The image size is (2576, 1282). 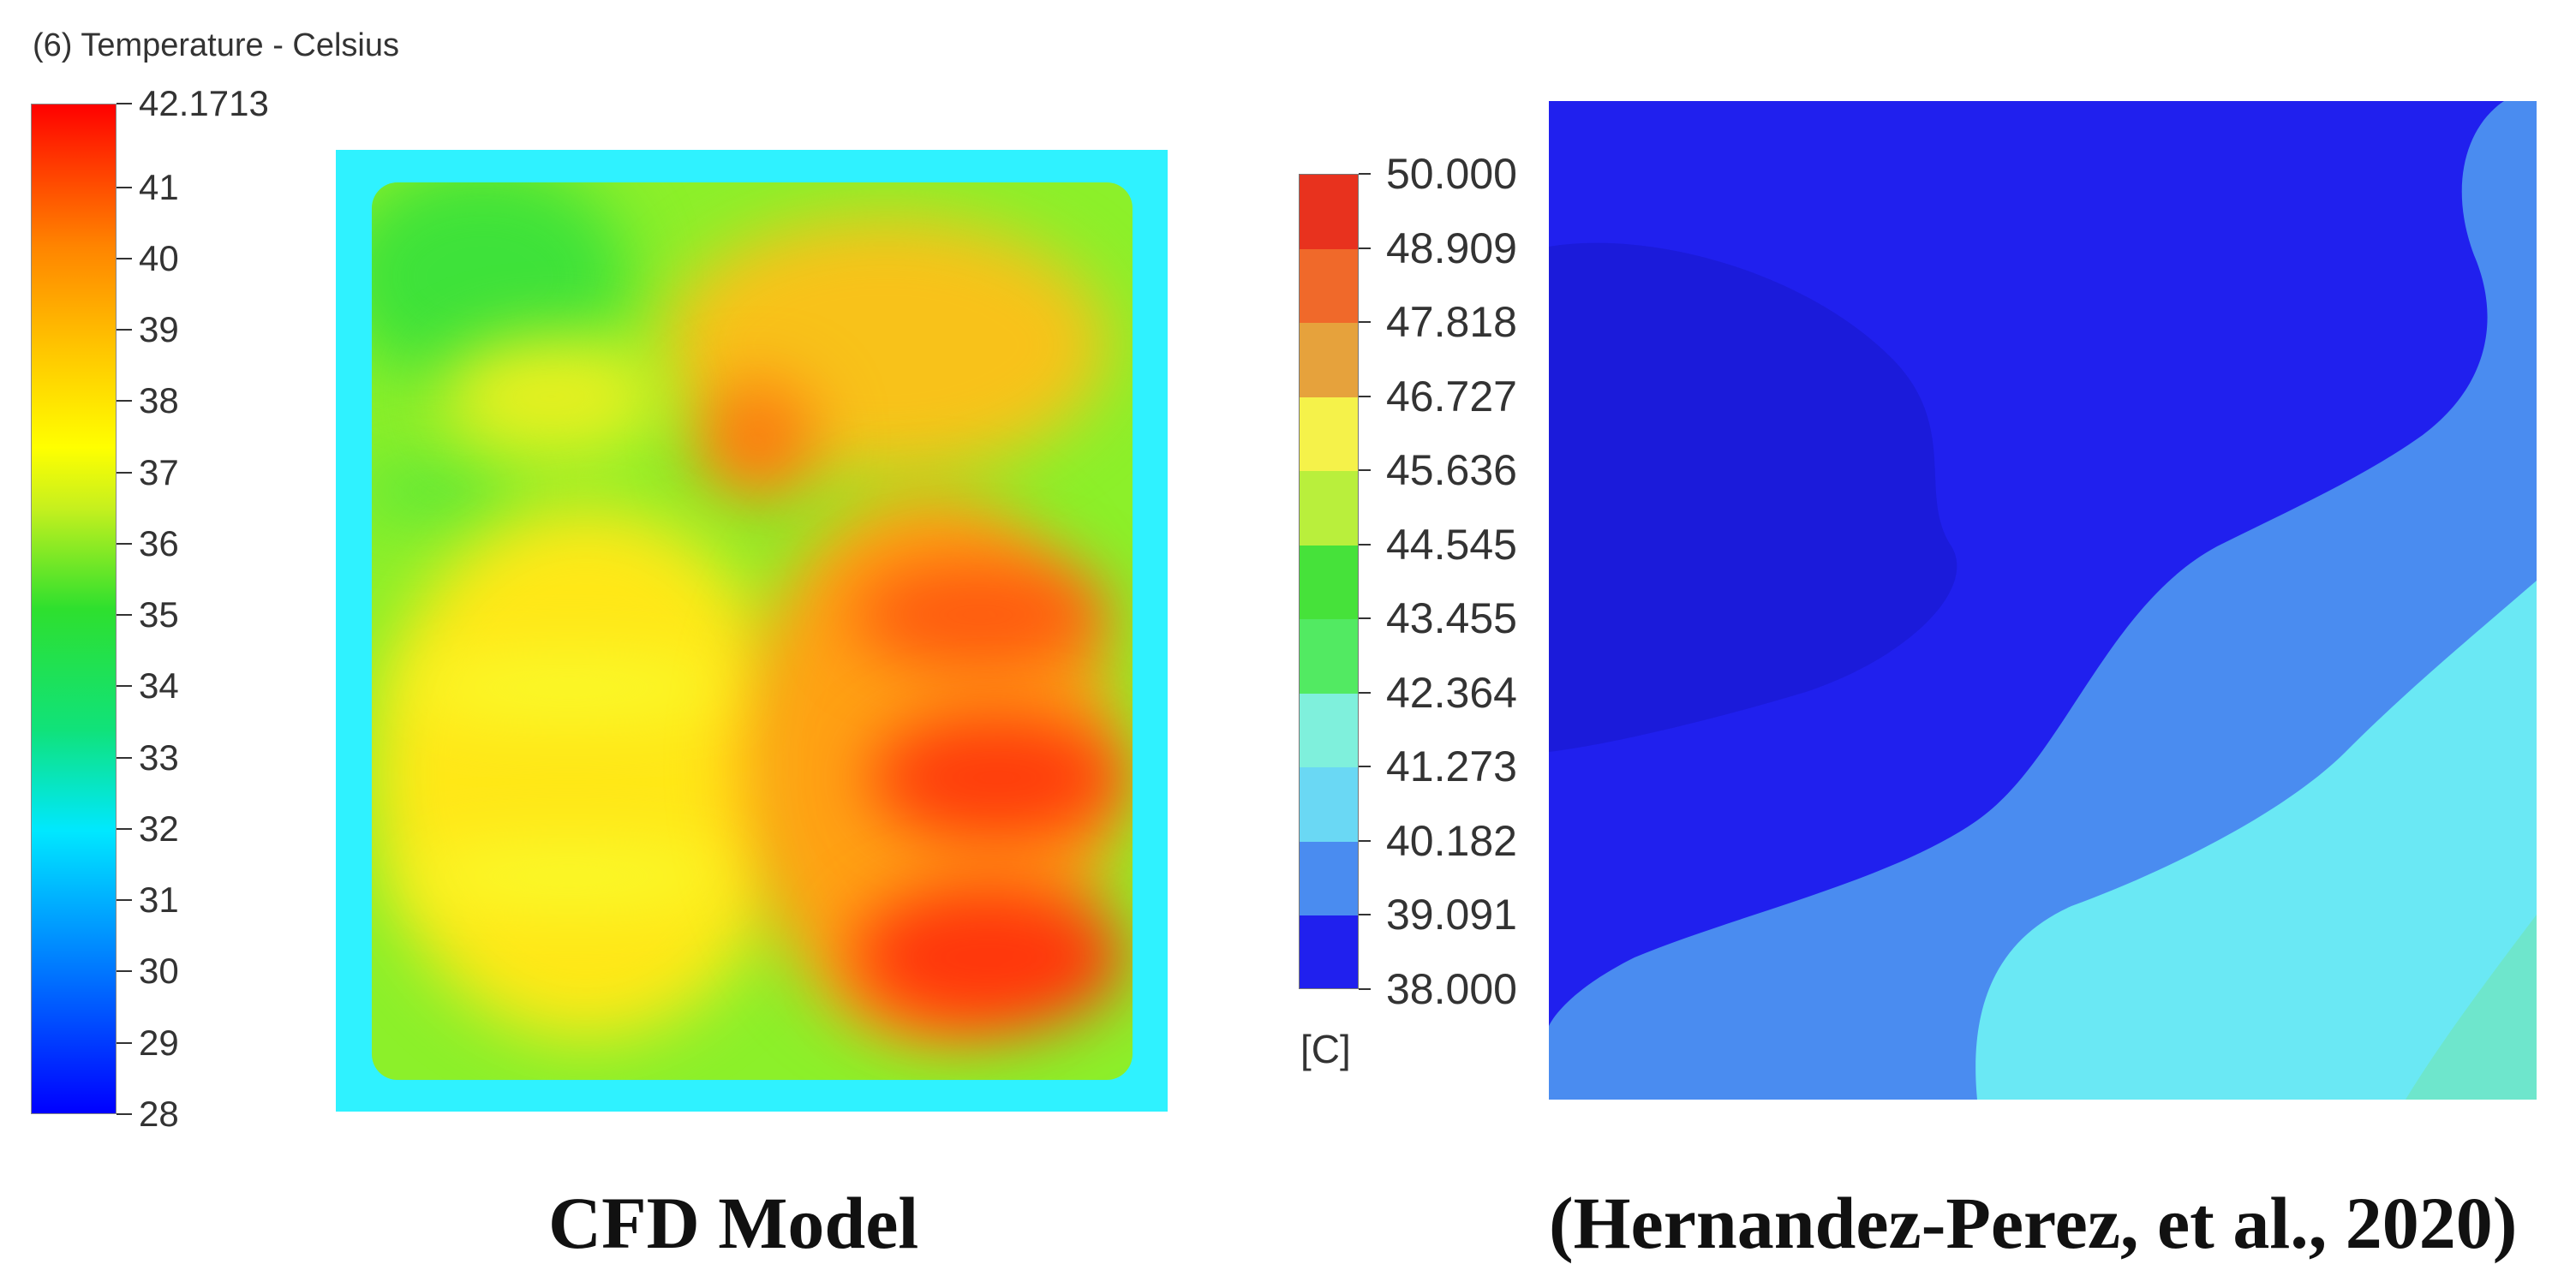 I want to click on left-color-legend-bar, so click(x=74, y=609).